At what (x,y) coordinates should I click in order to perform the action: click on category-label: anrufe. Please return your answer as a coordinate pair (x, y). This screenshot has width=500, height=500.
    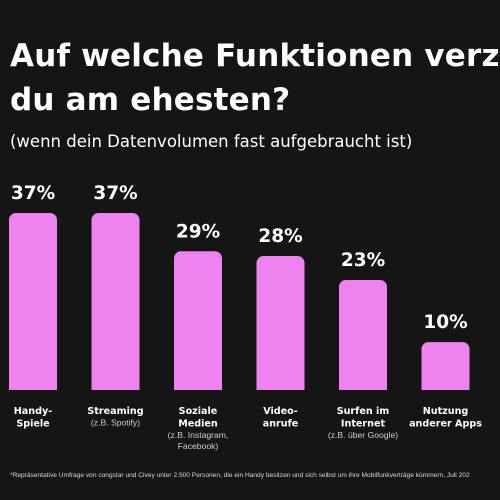
    Looking at the image, I should click on (281, 424).